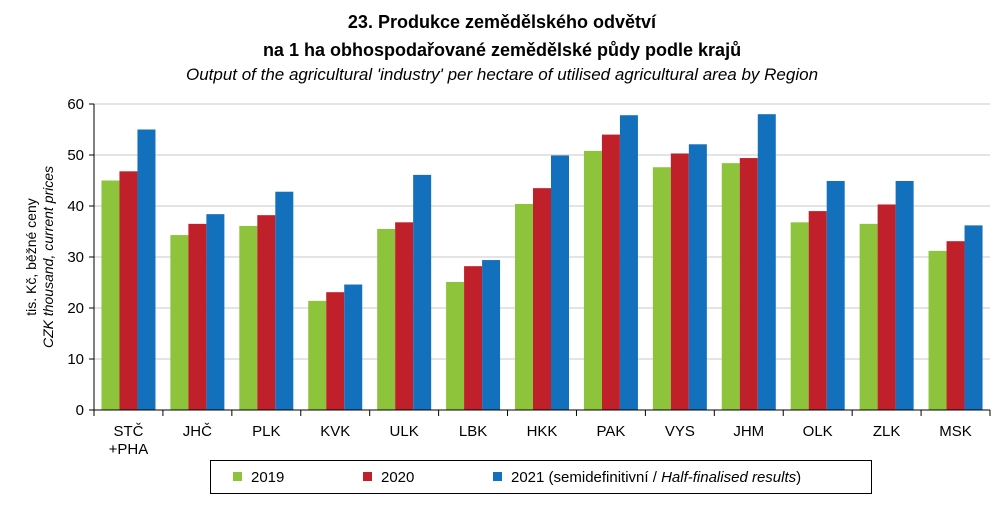 This screenshot has height=506, width=1004. What do you see at coordinates (955, 431) in the screenshot?
I see `x-tick-label: MSK` at bounding box center [955, 431].